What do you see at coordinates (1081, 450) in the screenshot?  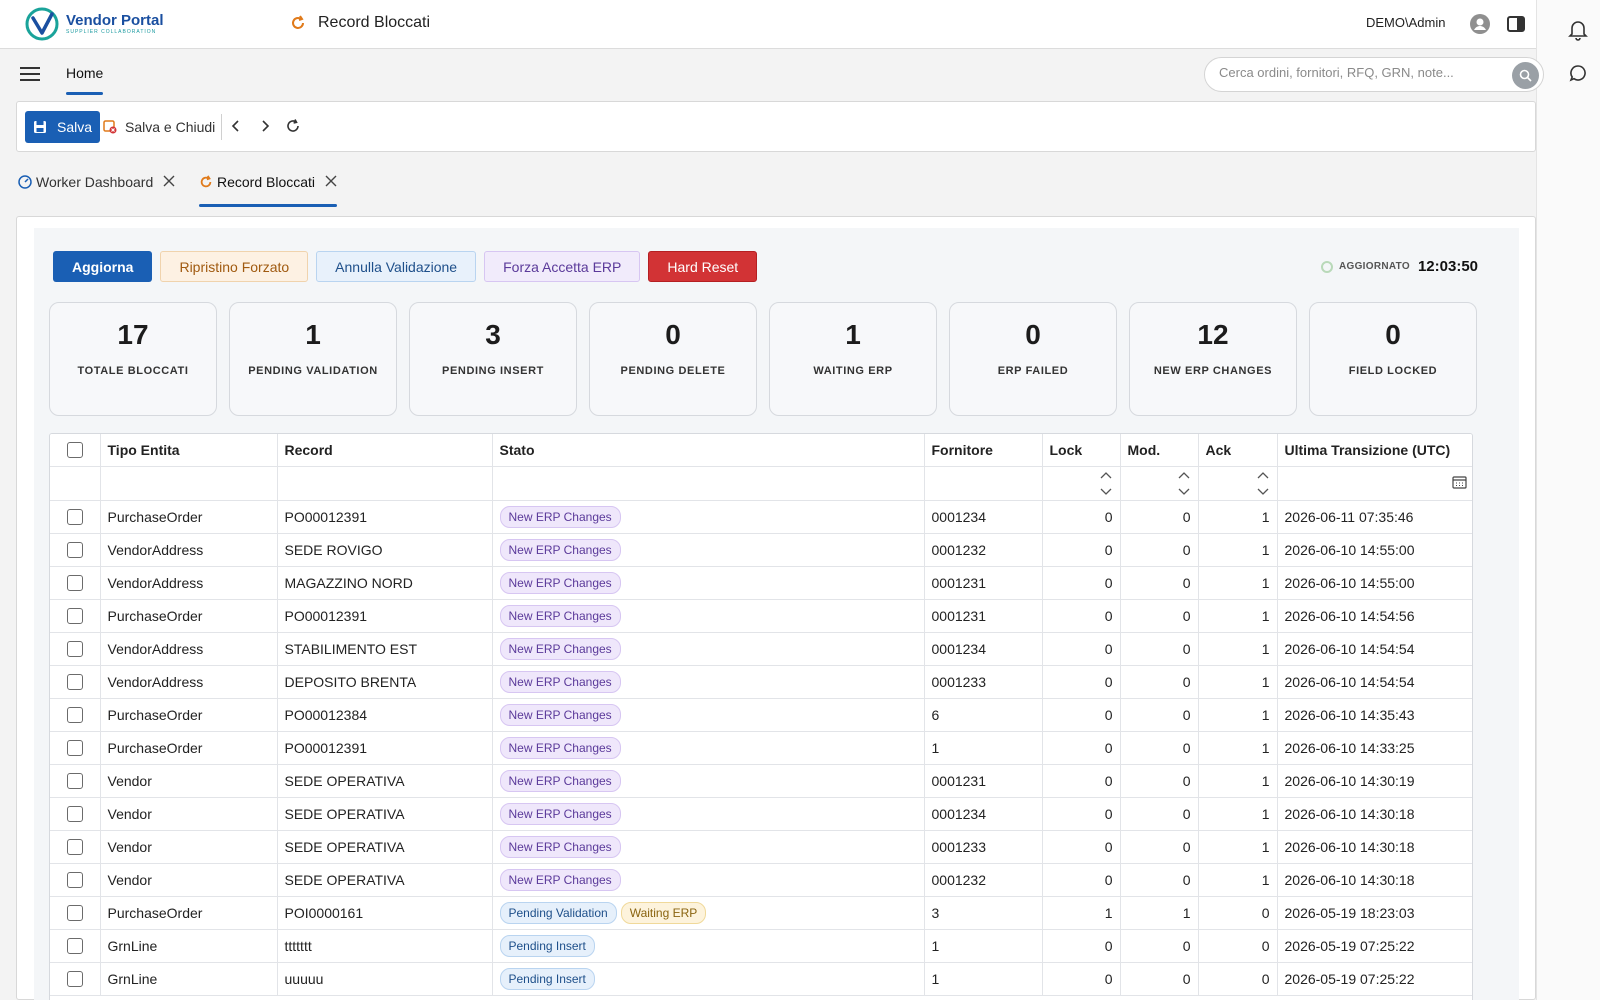 I see `column-header-lock: Lock` at bounding box center [1081, 450].